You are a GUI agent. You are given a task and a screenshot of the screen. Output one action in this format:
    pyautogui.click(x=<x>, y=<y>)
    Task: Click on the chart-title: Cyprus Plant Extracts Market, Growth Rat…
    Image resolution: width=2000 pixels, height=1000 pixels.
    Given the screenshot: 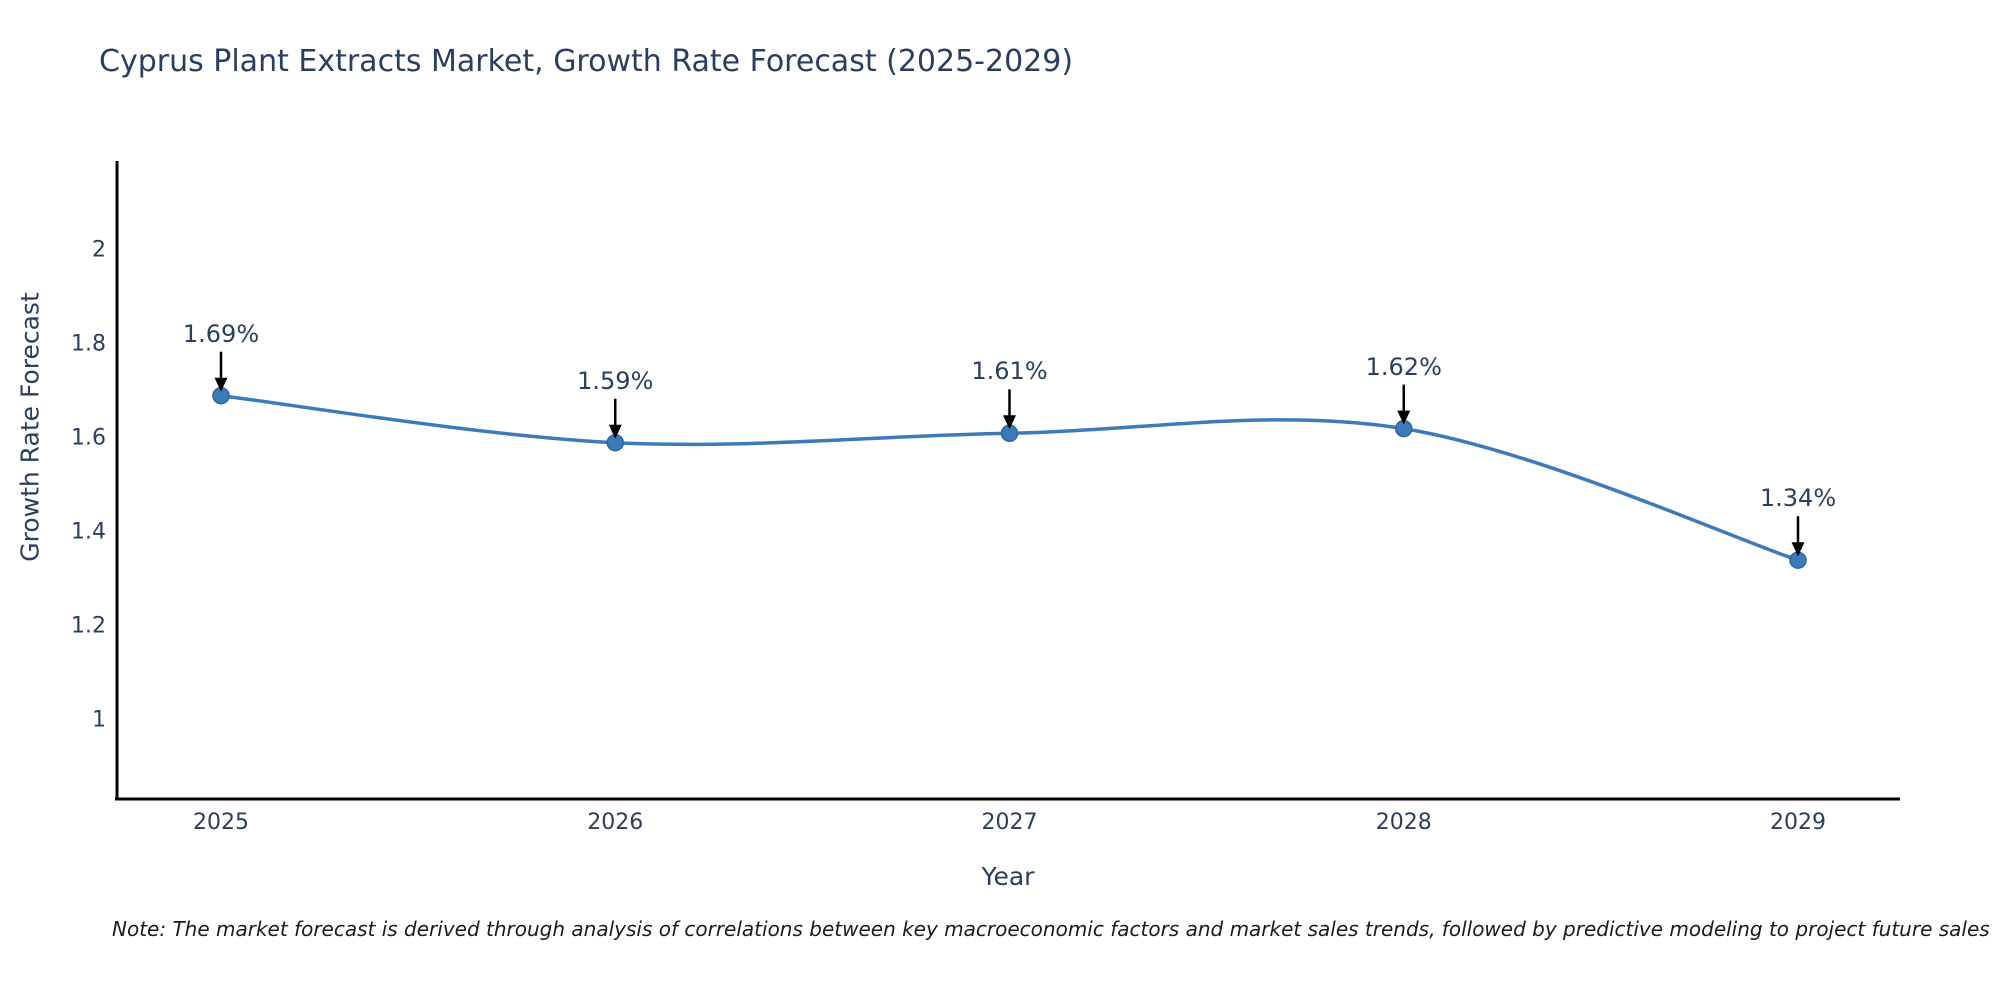 What is the action you would take?
    pyautogui.click(x=586, y=61)
    